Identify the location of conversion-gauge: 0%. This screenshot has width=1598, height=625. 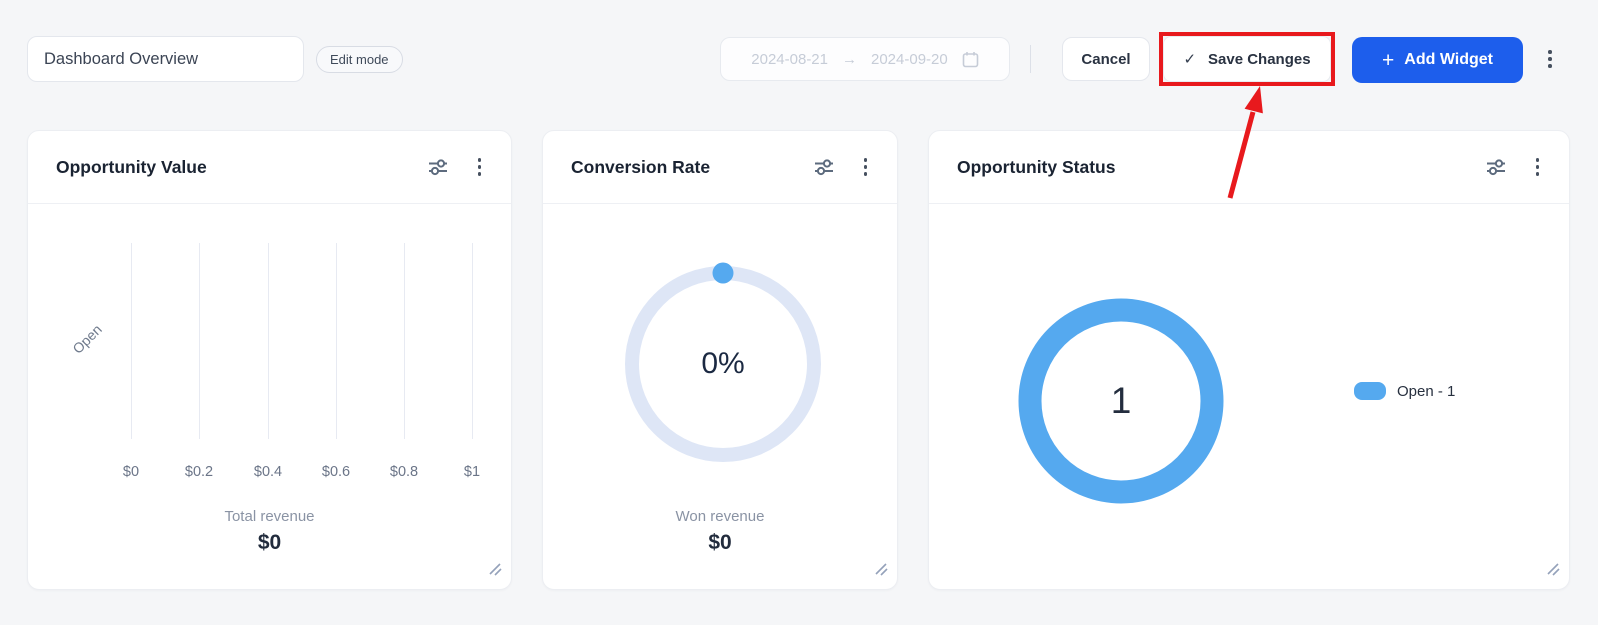
(723, 364).